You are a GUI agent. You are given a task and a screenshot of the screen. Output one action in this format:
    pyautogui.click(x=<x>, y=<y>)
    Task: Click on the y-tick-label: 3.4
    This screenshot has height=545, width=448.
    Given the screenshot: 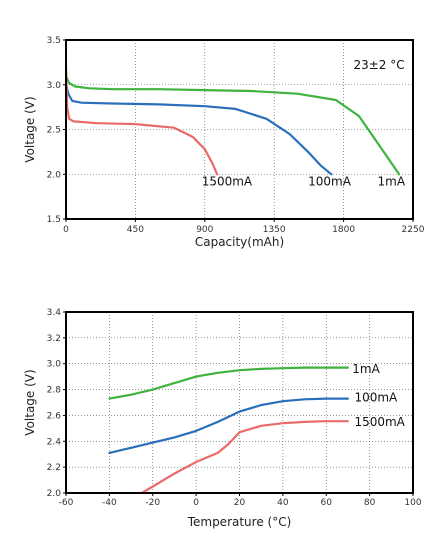 What is the action you would take?
    pyautogui.click(x=54, y=313)
    